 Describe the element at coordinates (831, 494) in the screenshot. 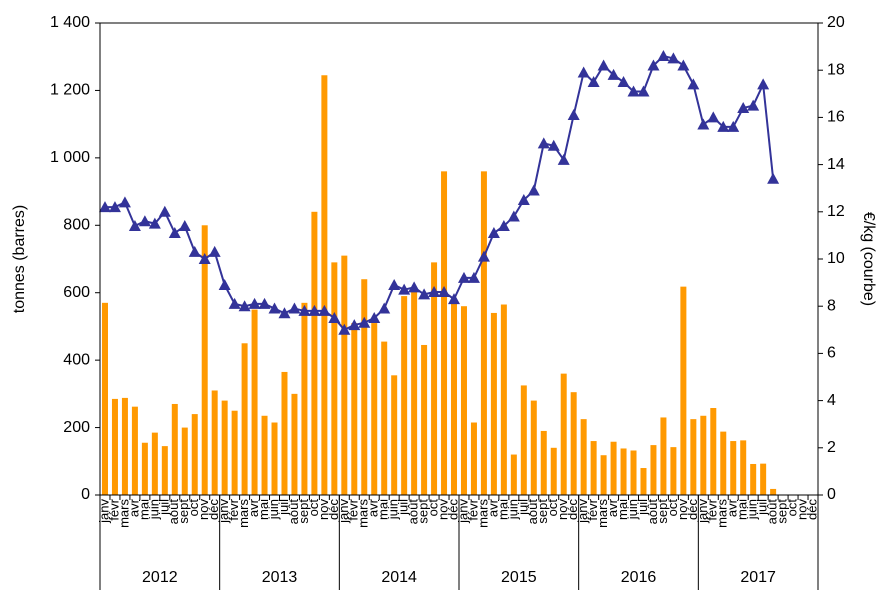

I see `y2-tick-label: 0` at that location.